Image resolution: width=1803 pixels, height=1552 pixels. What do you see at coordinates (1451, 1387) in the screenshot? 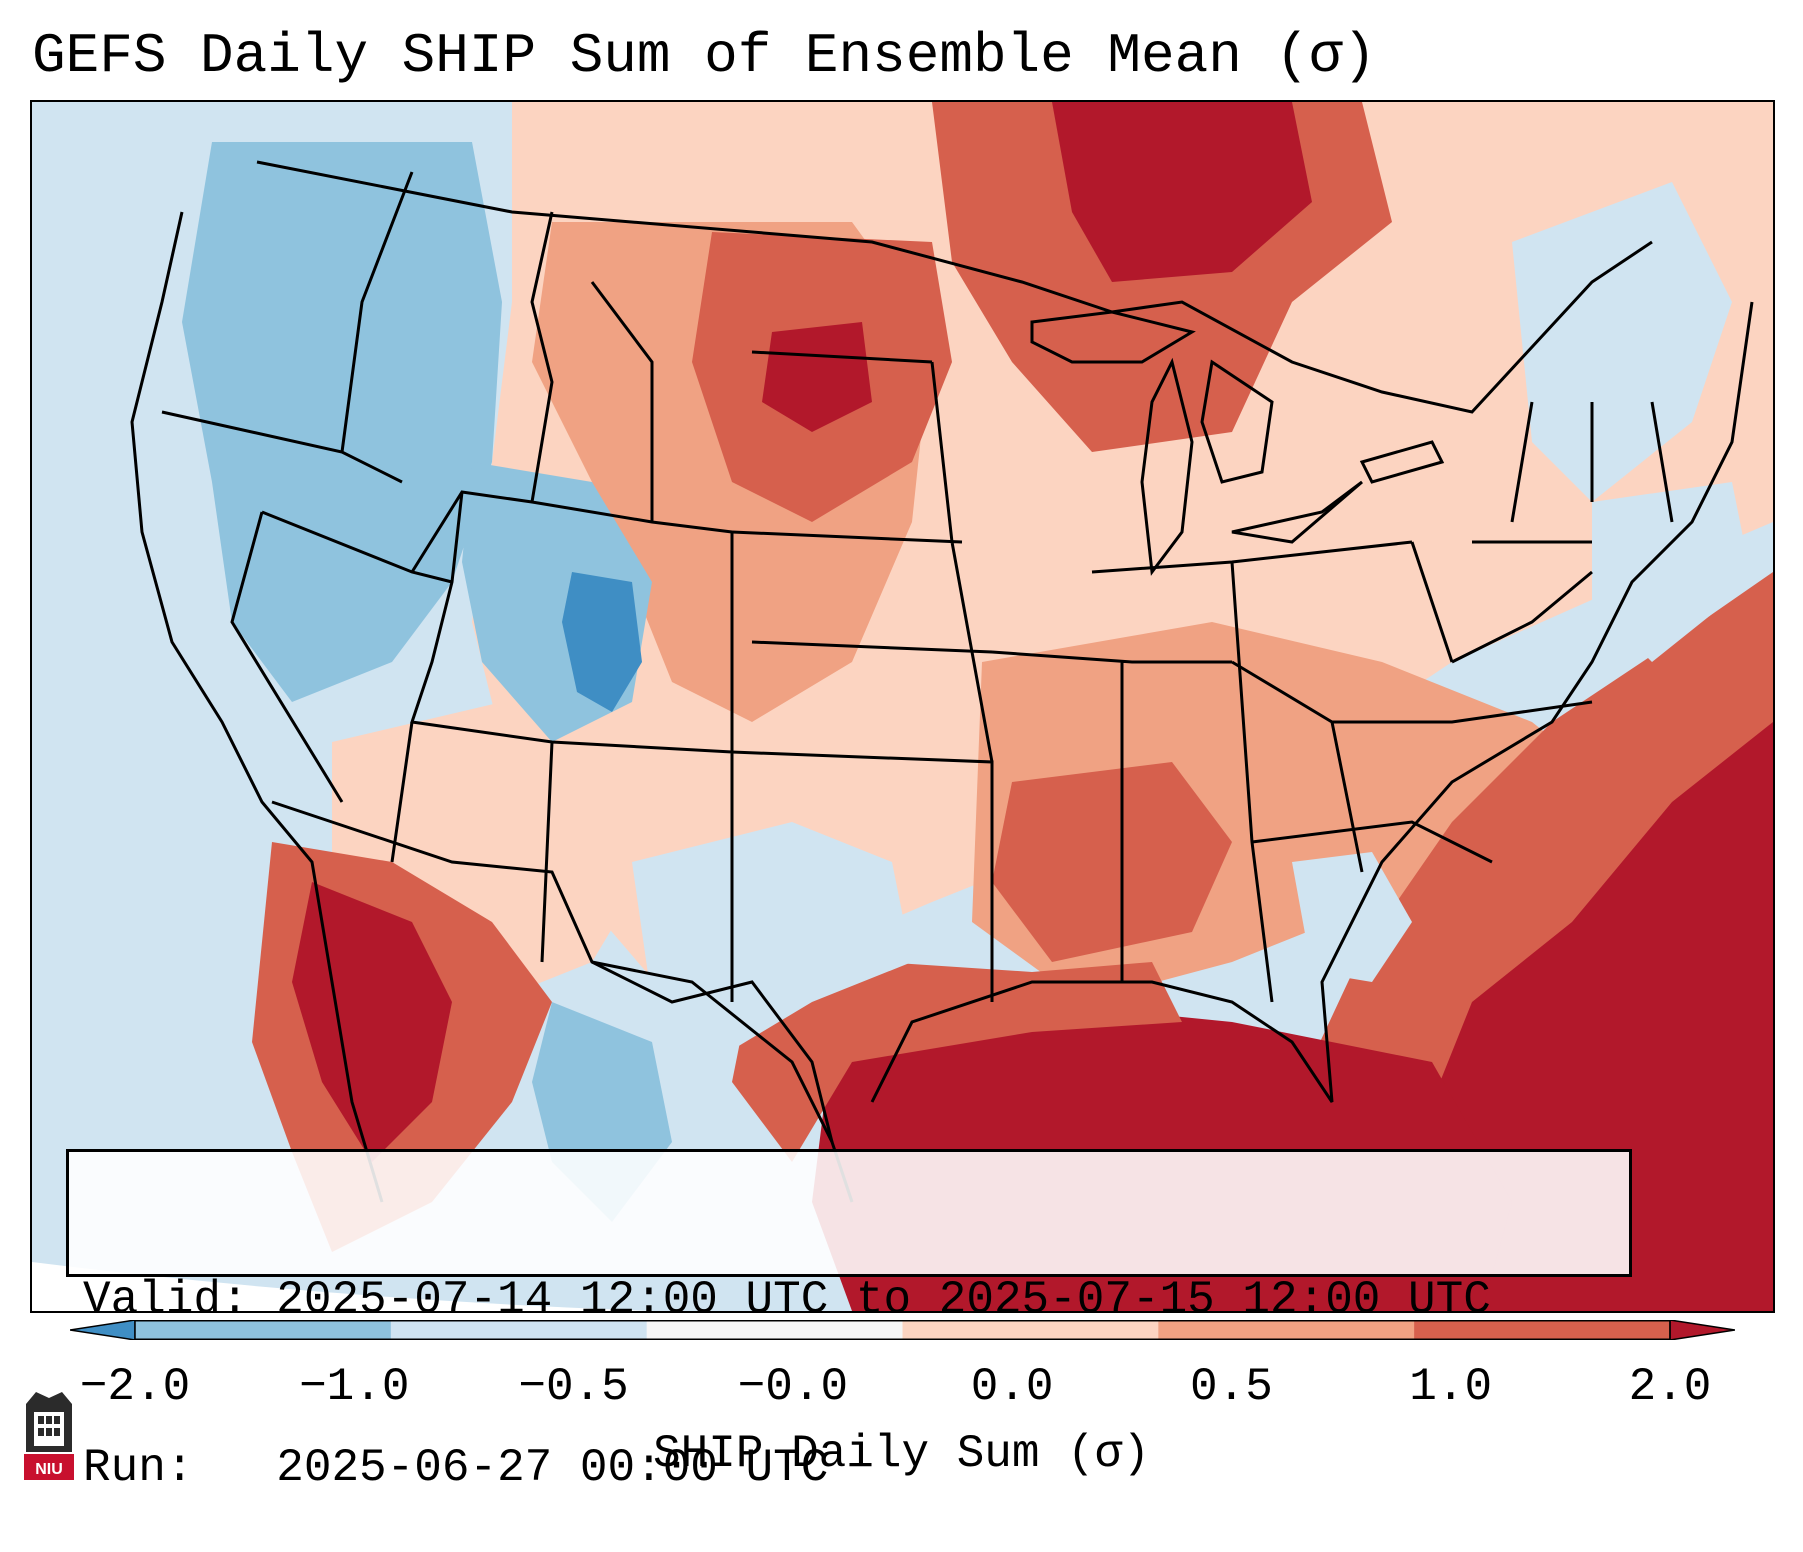
I see `colorbar-tick-label: 1.0` at bounding box center [1451, 1387].